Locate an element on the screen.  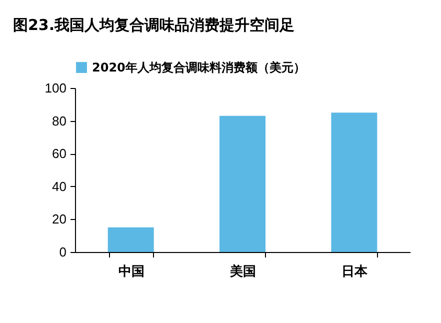
y-tick-label: 20 is located at coordinates (59, 219).